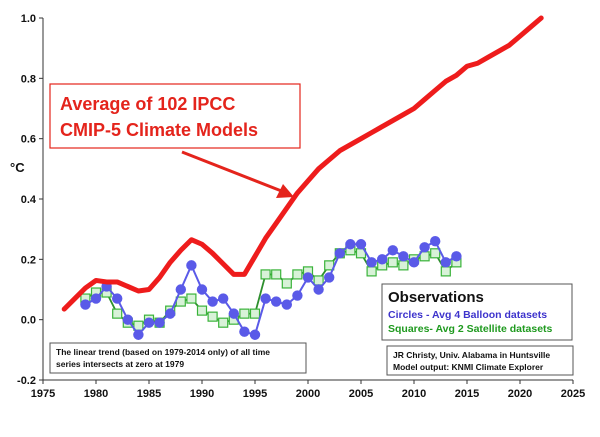 The height and width of the screenshot is (437, 600). What do you see at coordinates (467, 394) in the screenshot?
I see `x-tick-label: 2015` at bounding box center [467, 394].